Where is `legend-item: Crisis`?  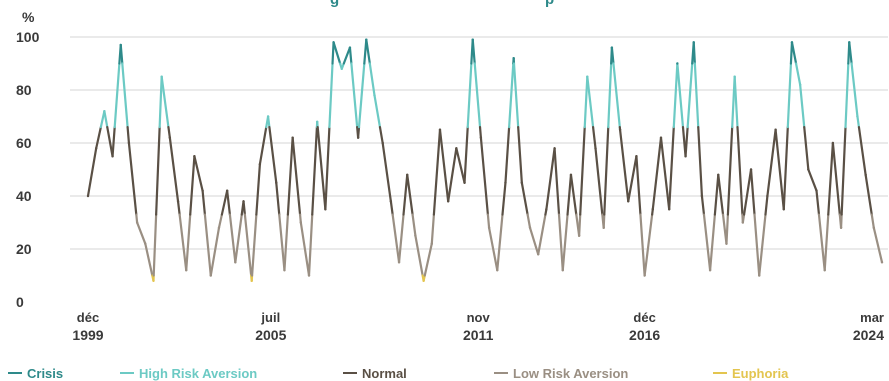 legend-item: Crisis is located at coordinates (35, 373).